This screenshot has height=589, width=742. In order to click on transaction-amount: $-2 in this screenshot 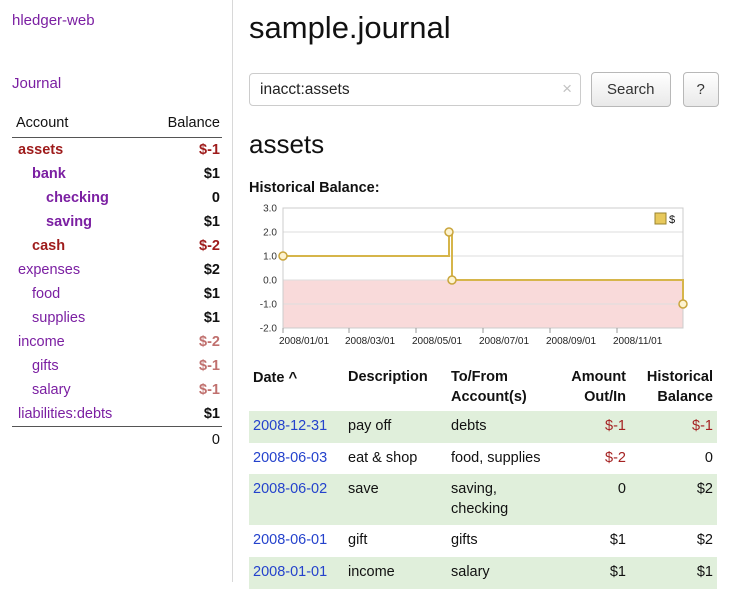, I will do `click(615, 457)`.